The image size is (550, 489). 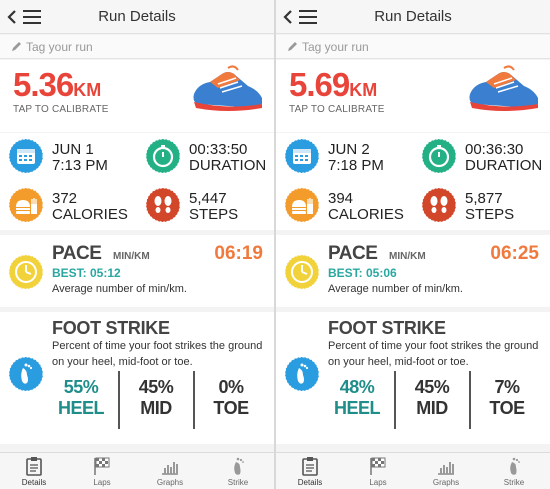 I want to click on date-value: JUN 1, so click(x=73, y=149).